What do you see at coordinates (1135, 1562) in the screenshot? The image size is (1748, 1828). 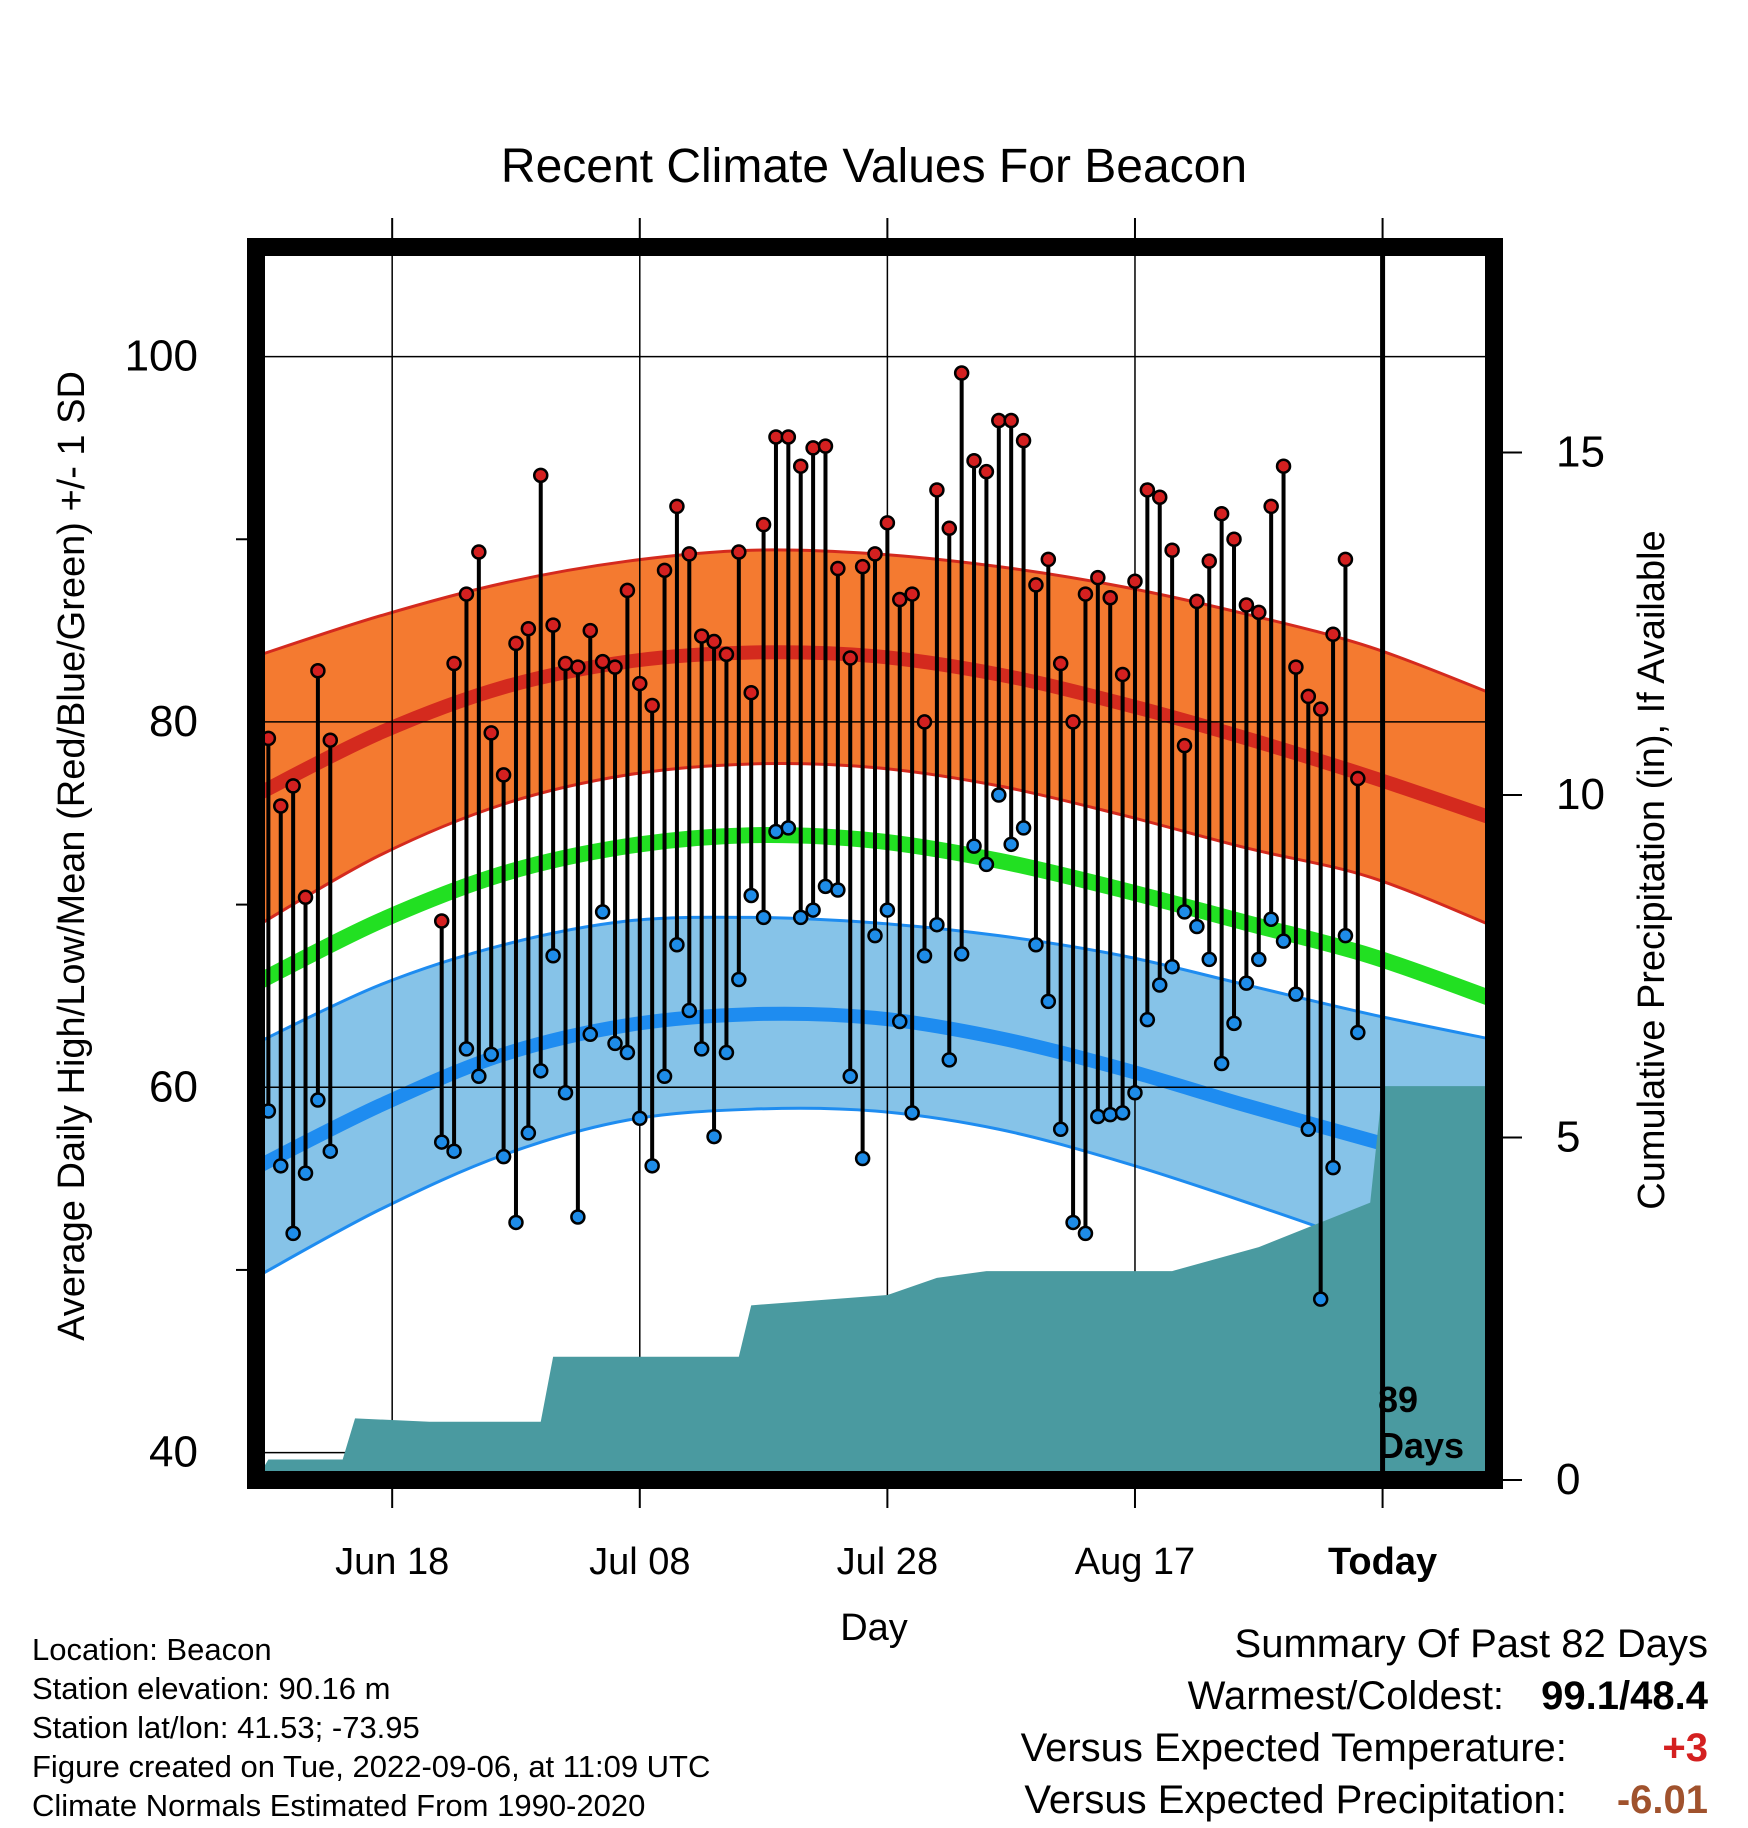 I see `x-tick-label: Aug 17` at bounding box center [1135, 1562].